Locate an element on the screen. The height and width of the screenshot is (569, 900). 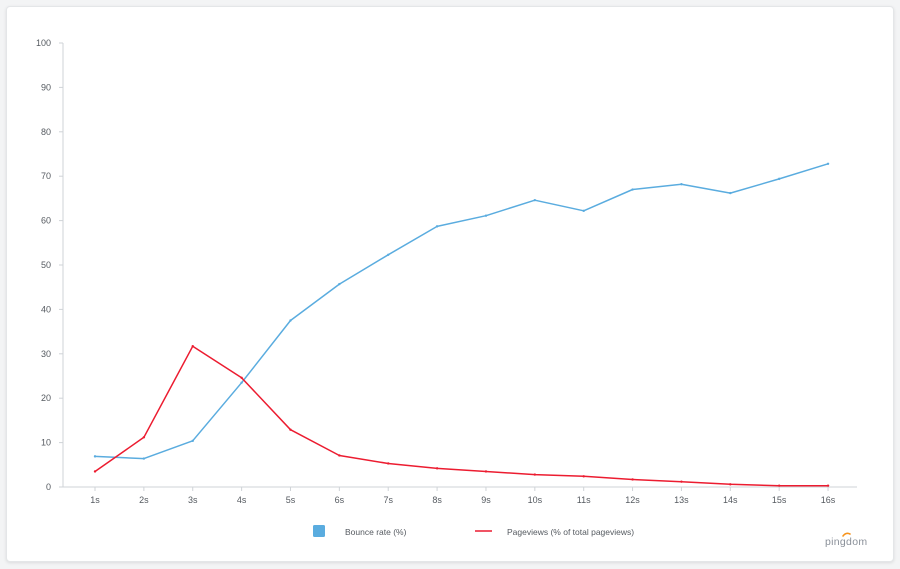
x-axis: 1s 2s 3s 4s 5s 6s 7s 8s 9s 10s 11s 12s 13s 14s 15s 16s is located at coordinates (460, 495).